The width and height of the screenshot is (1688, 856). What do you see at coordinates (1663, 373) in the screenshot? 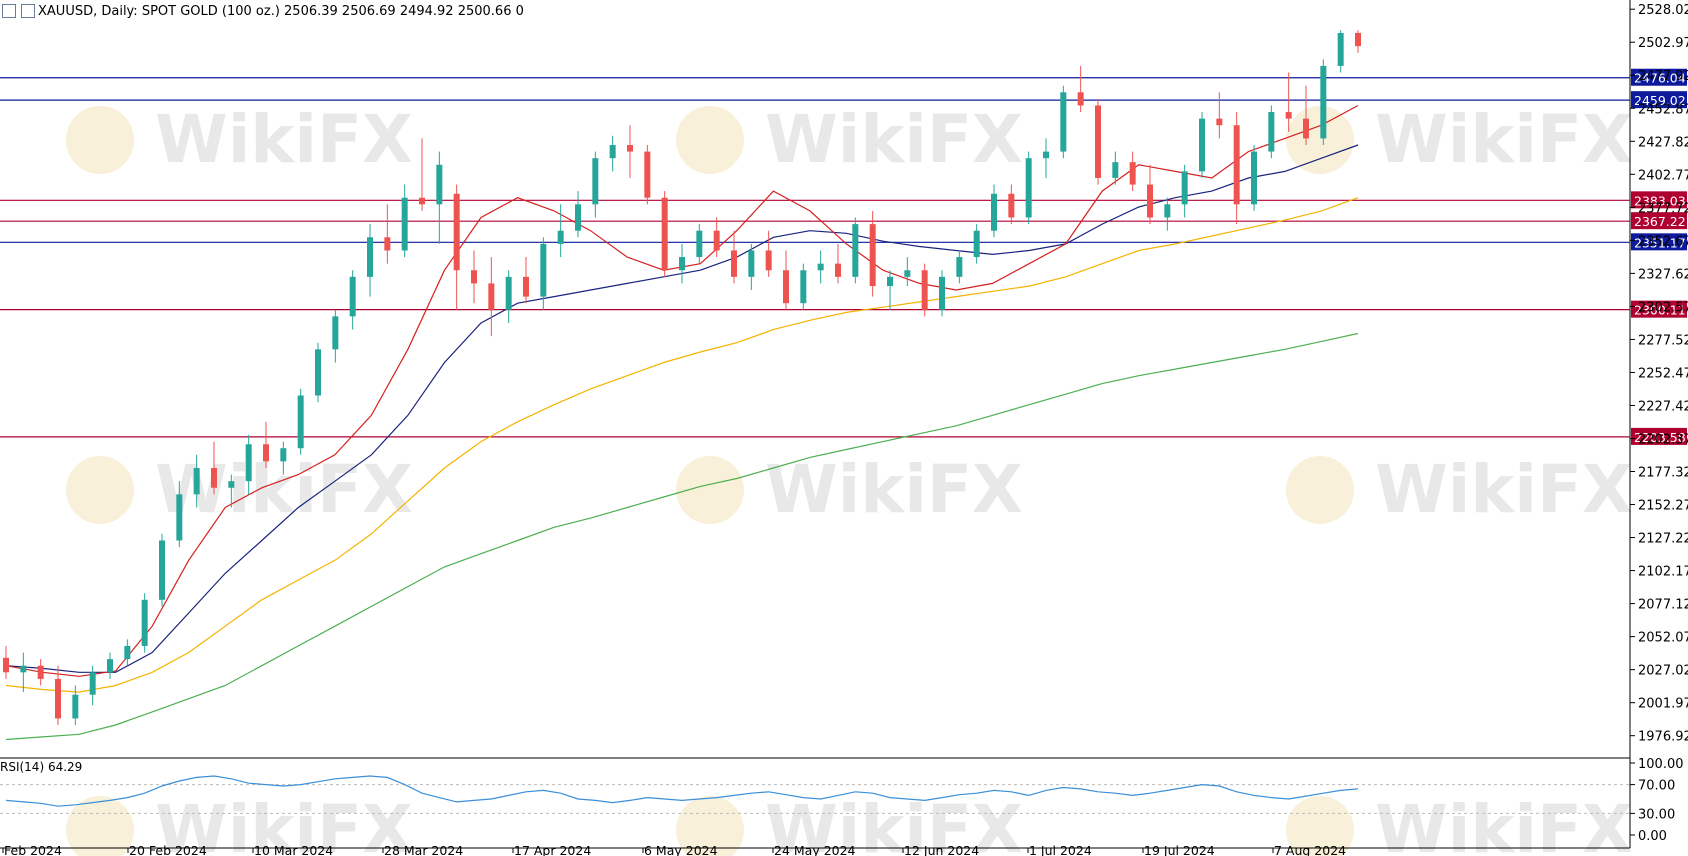
I see `price-tick-label: 2252.47` at bounding box center [1663, 373].